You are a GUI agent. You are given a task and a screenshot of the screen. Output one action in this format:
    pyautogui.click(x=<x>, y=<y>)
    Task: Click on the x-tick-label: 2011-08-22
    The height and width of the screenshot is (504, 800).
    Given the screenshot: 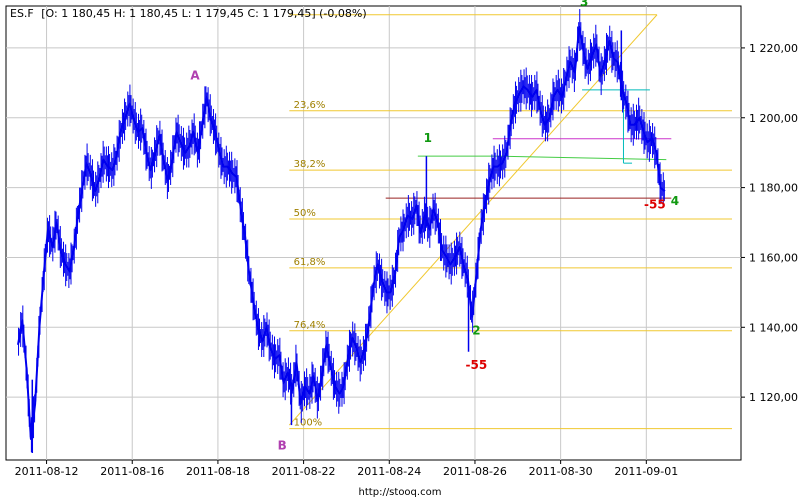 What is the action you would take?
    pyautogui.click(x=304, y=471)
    